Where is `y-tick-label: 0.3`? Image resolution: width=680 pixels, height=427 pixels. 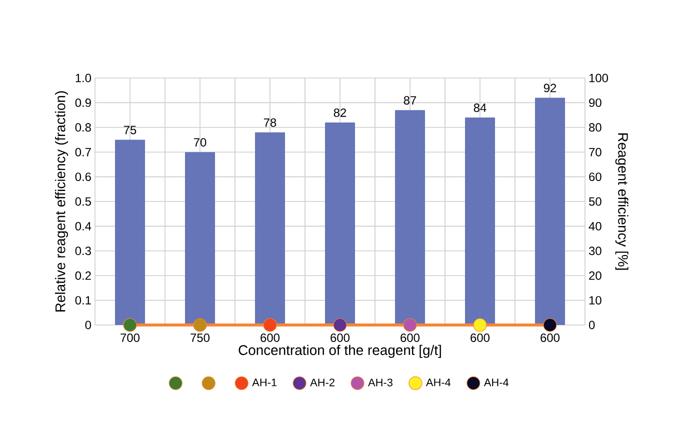 y-tick-label: 0.3 is located at coordinates (83, 251).